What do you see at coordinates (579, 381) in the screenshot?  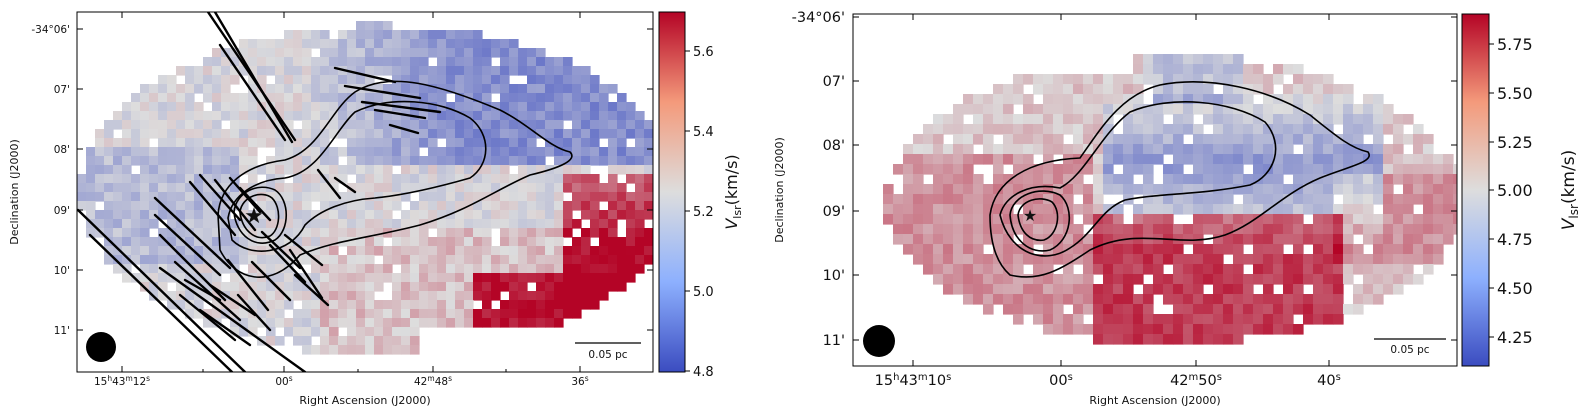 I see `left-x-tick-label: 36s` at bounding box center [579, 381].